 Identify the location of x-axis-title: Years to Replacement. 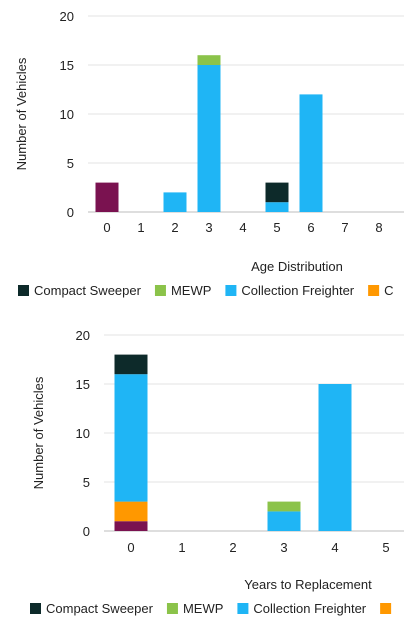
(308, 584).